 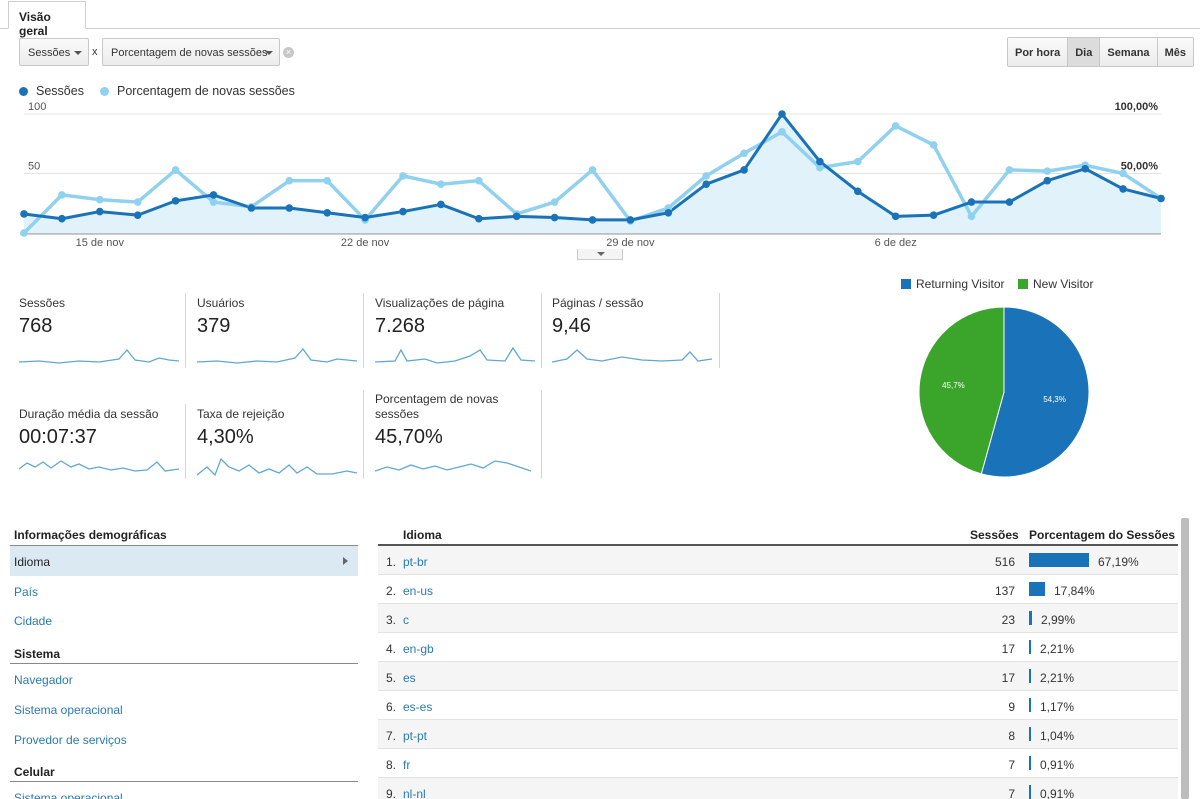 I want to click on legend-new-sessions: Porcentagem de novas sessões, so click(x=197, y=91).